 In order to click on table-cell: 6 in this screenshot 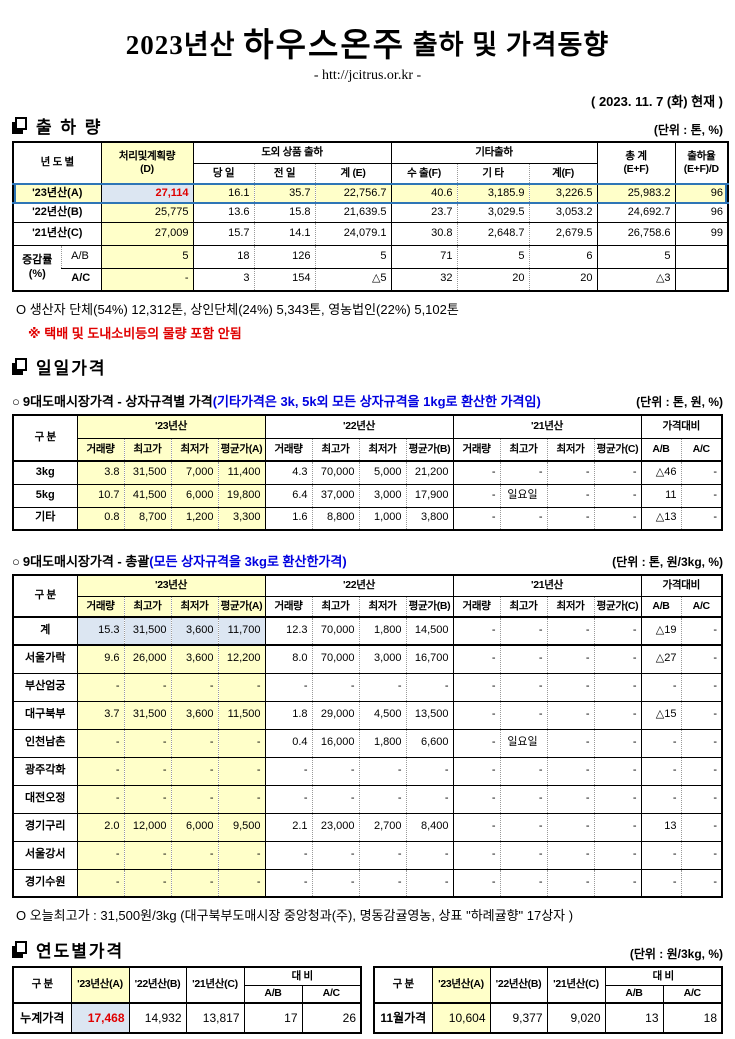, I will do `click(563, 256)`.